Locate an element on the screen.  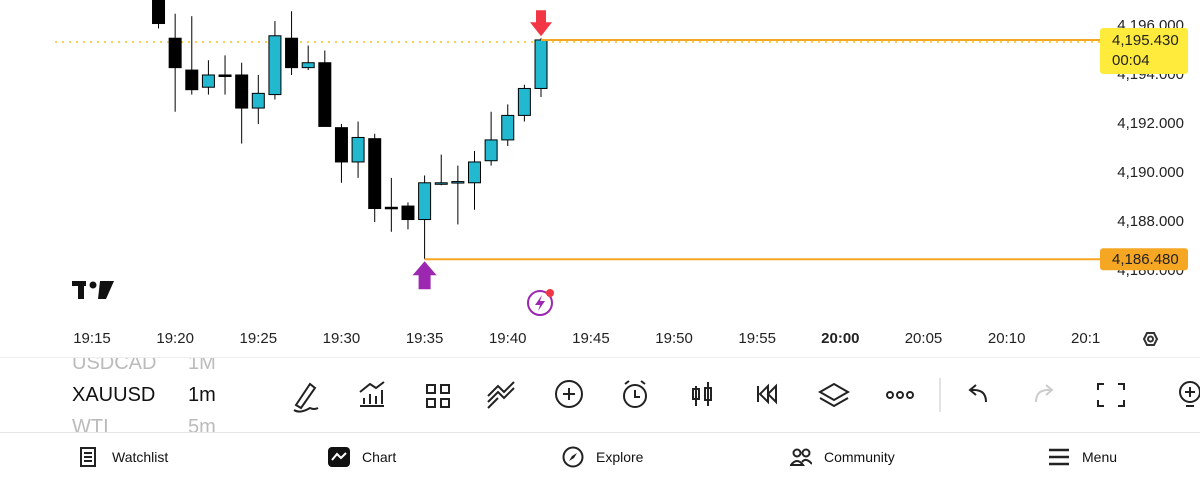
x-tick-label: 19:35 is located at coordinates (425, 338).